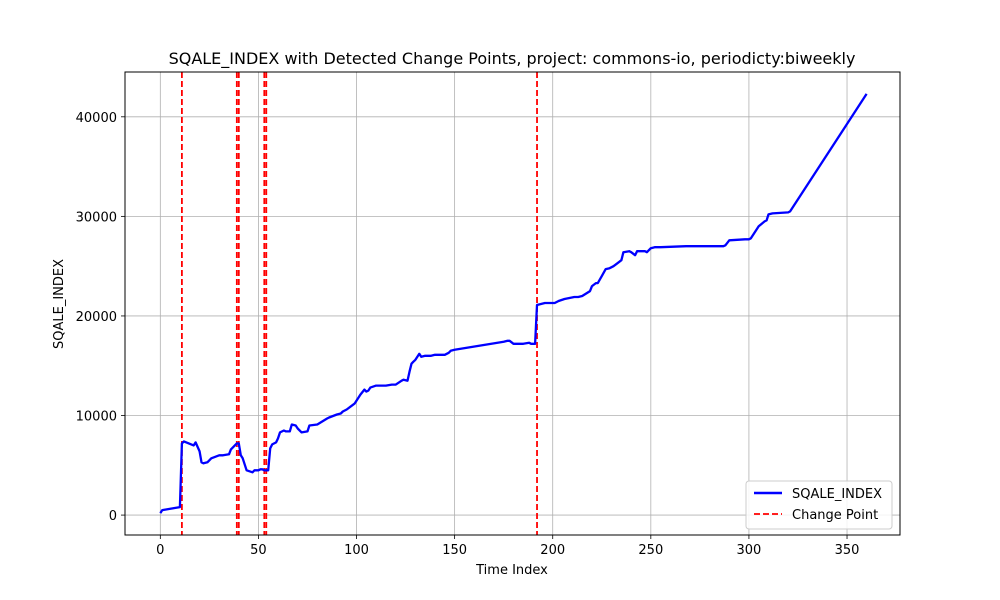  Describe the element at coordinates (96, 317) in the screenshot. I see `y-tick-label: 20000` at that location.